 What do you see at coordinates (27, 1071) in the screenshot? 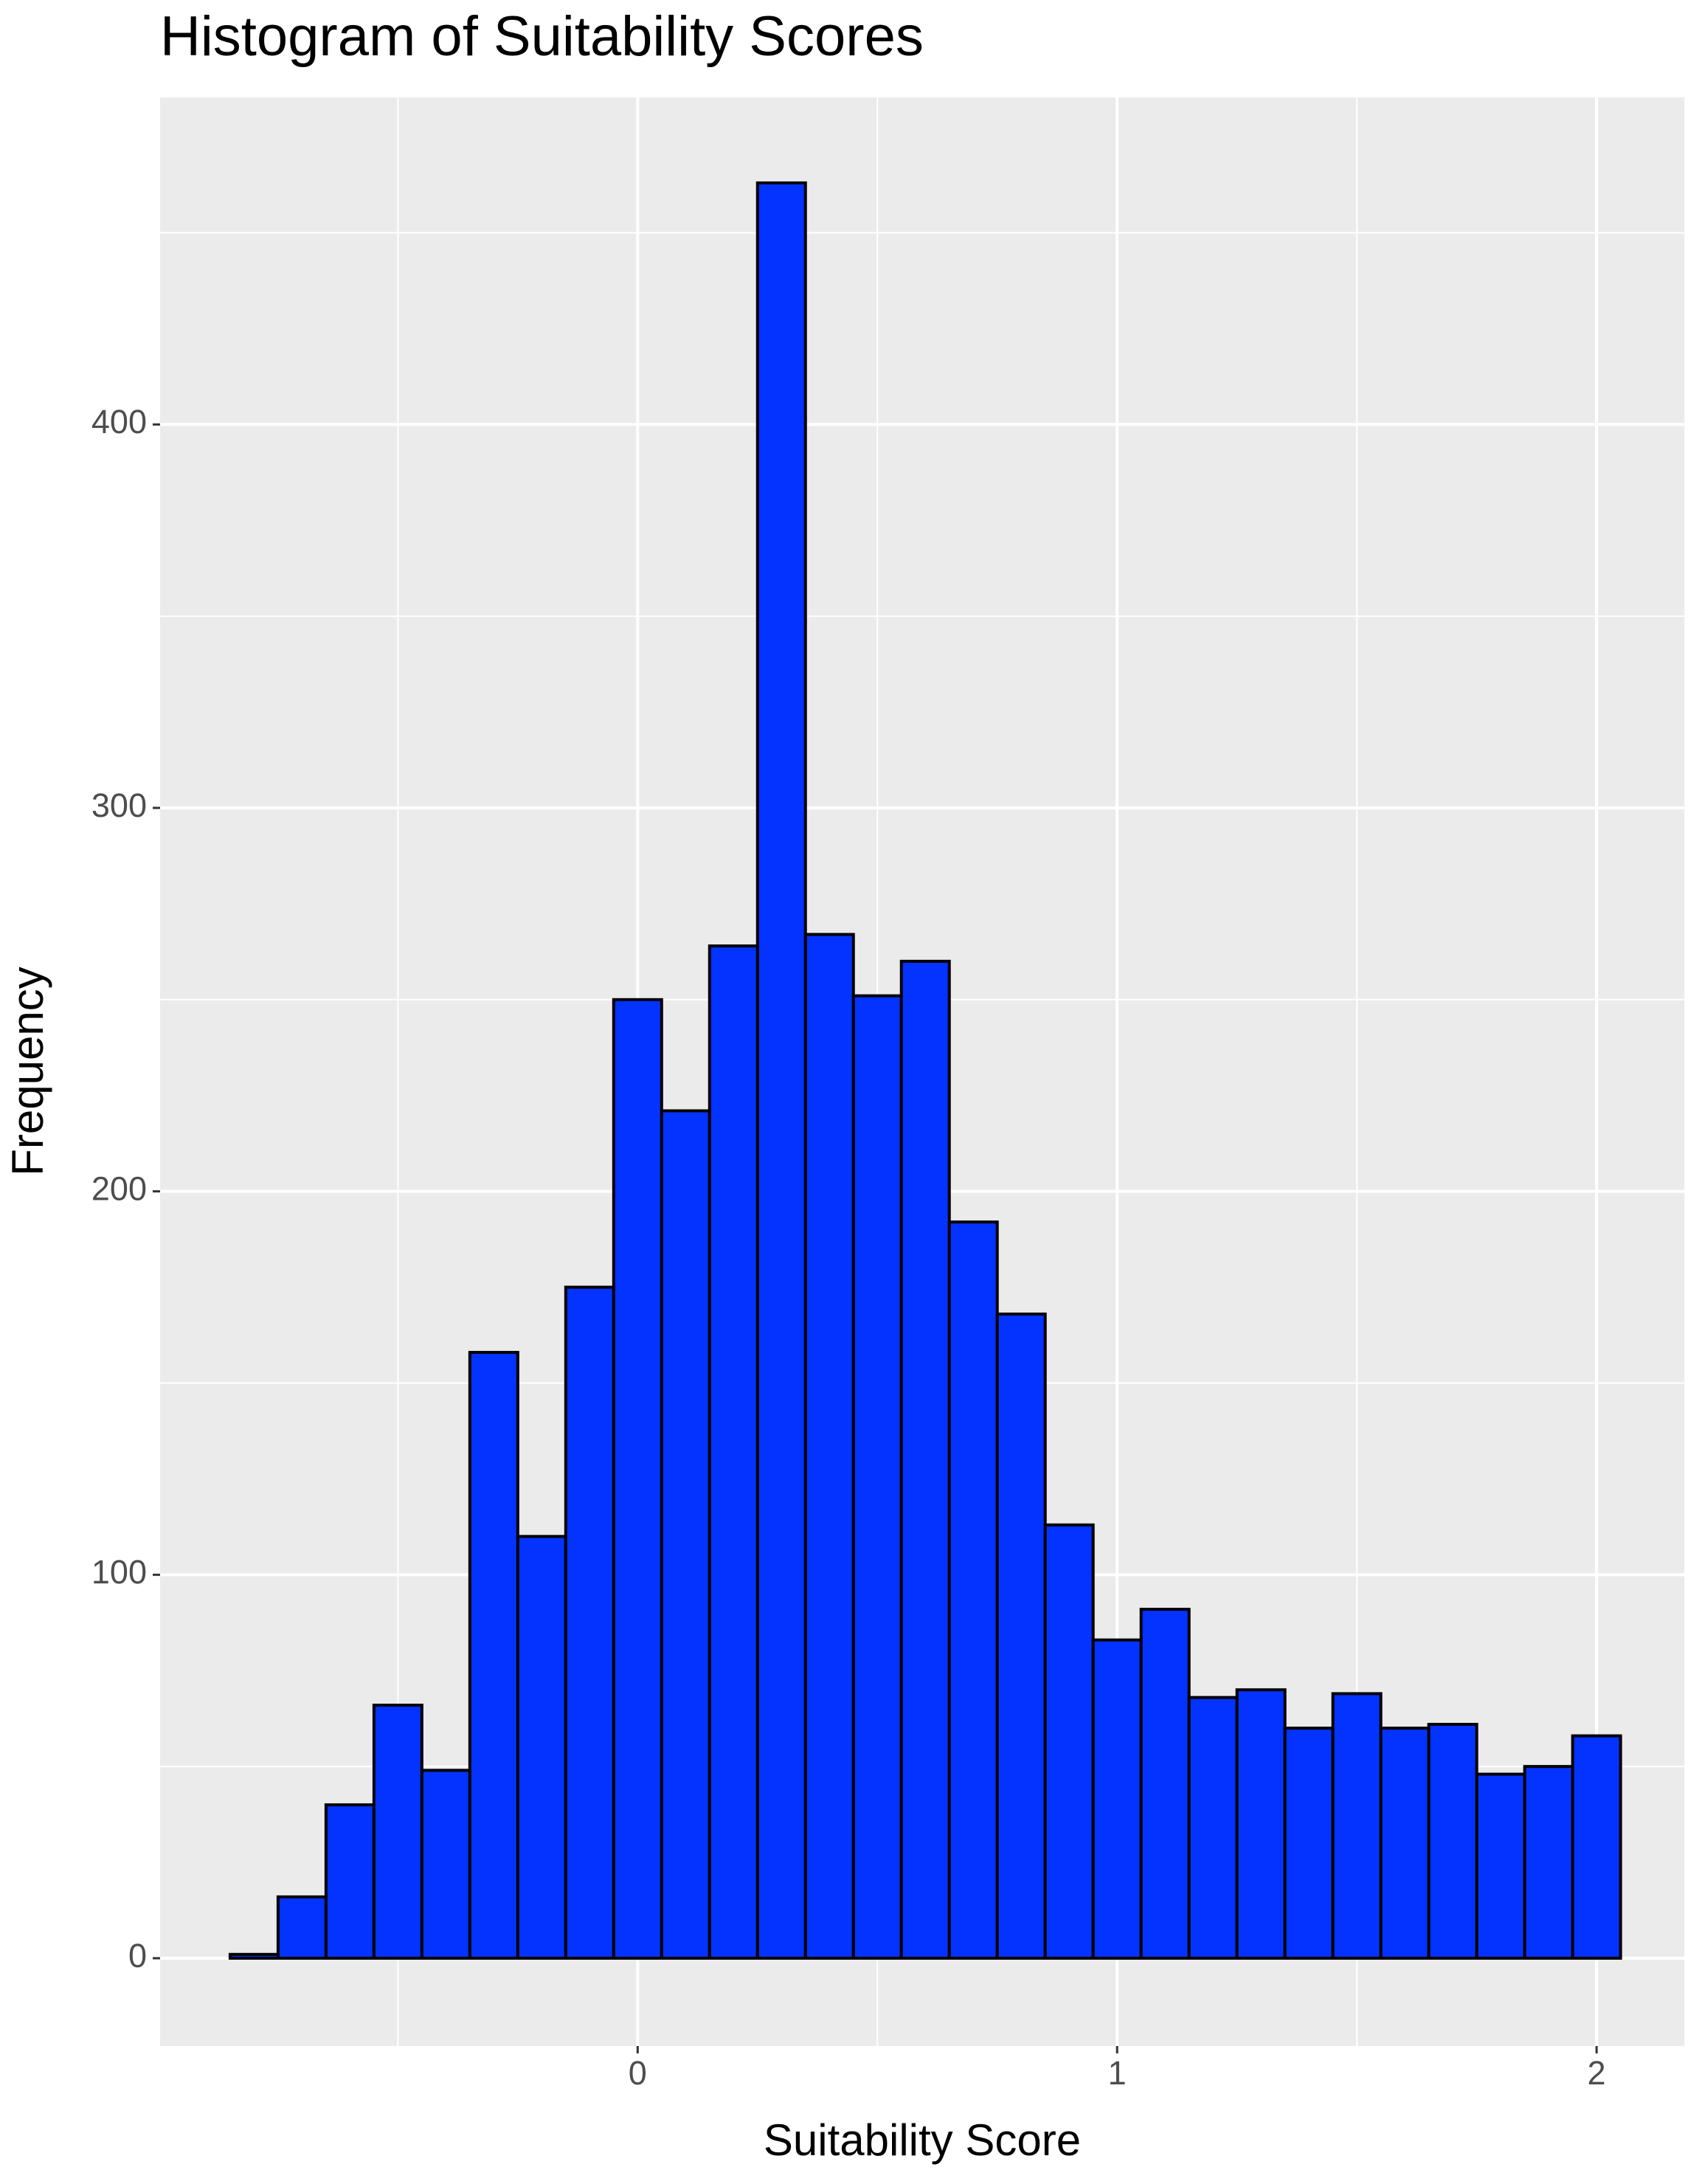
I see `y-axis-label: Frequency` at bounding box center [27, 1071].